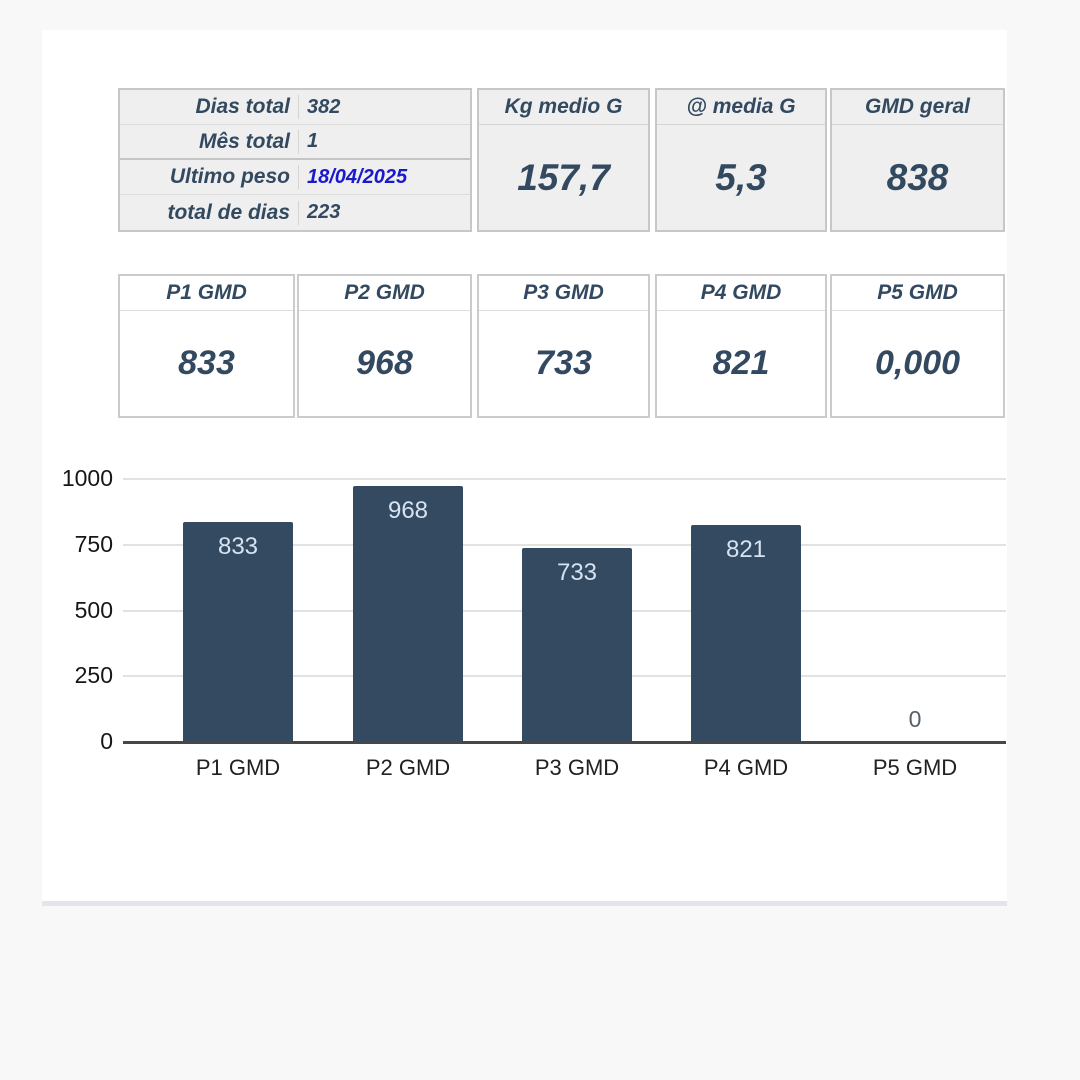 This screenshot has width=1080, height=1080. Describe the element at coordinates (93, 609) in the screenshot. I see `y-tick-label: 500` at that location.